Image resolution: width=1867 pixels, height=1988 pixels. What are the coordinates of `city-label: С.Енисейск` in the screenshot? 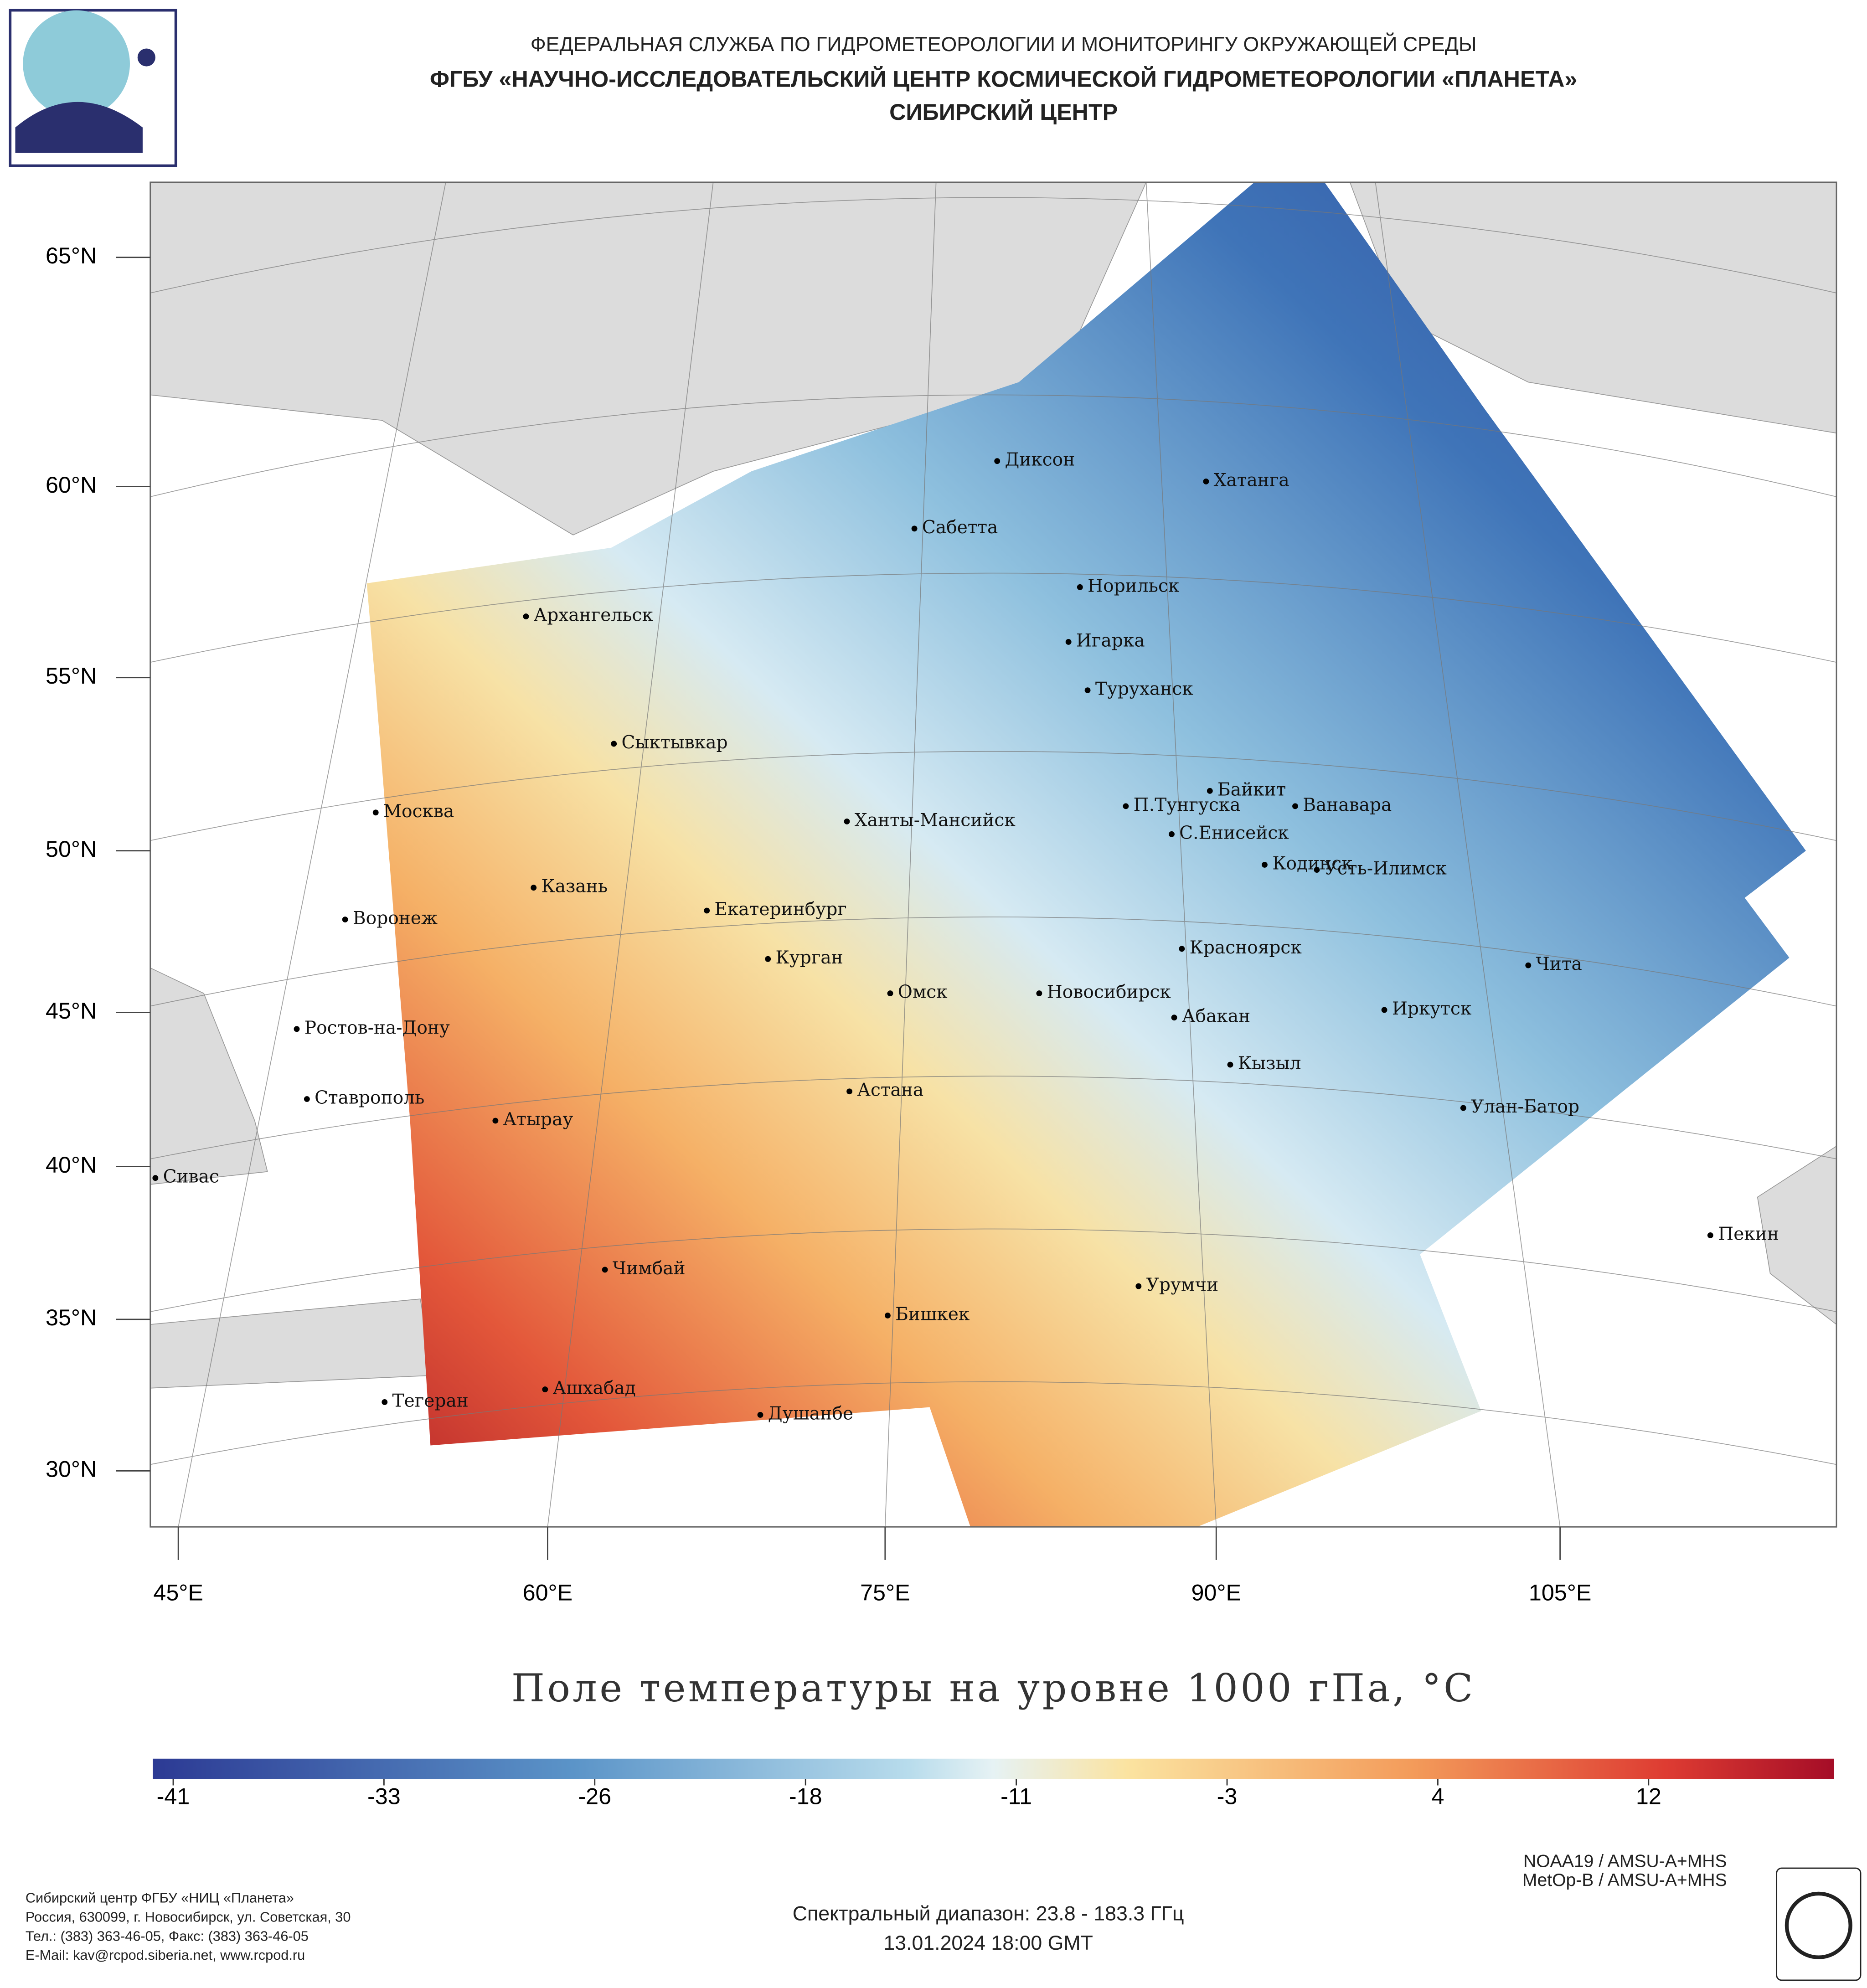 It's located at (1234, 833).